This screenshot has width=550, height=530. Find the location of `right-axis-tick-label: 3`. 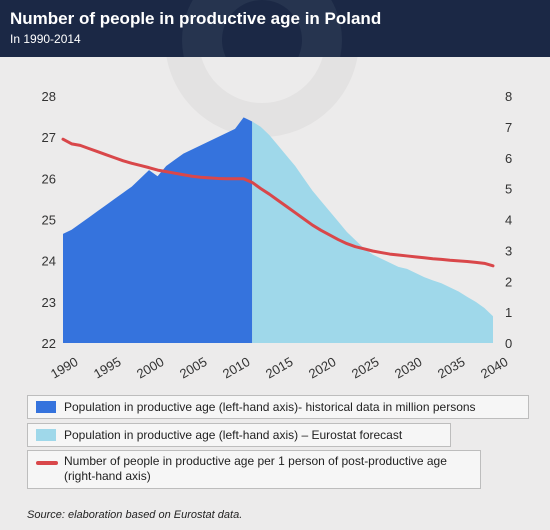

right-axis-tick-label: 3 is located at coordinates (508, 250).